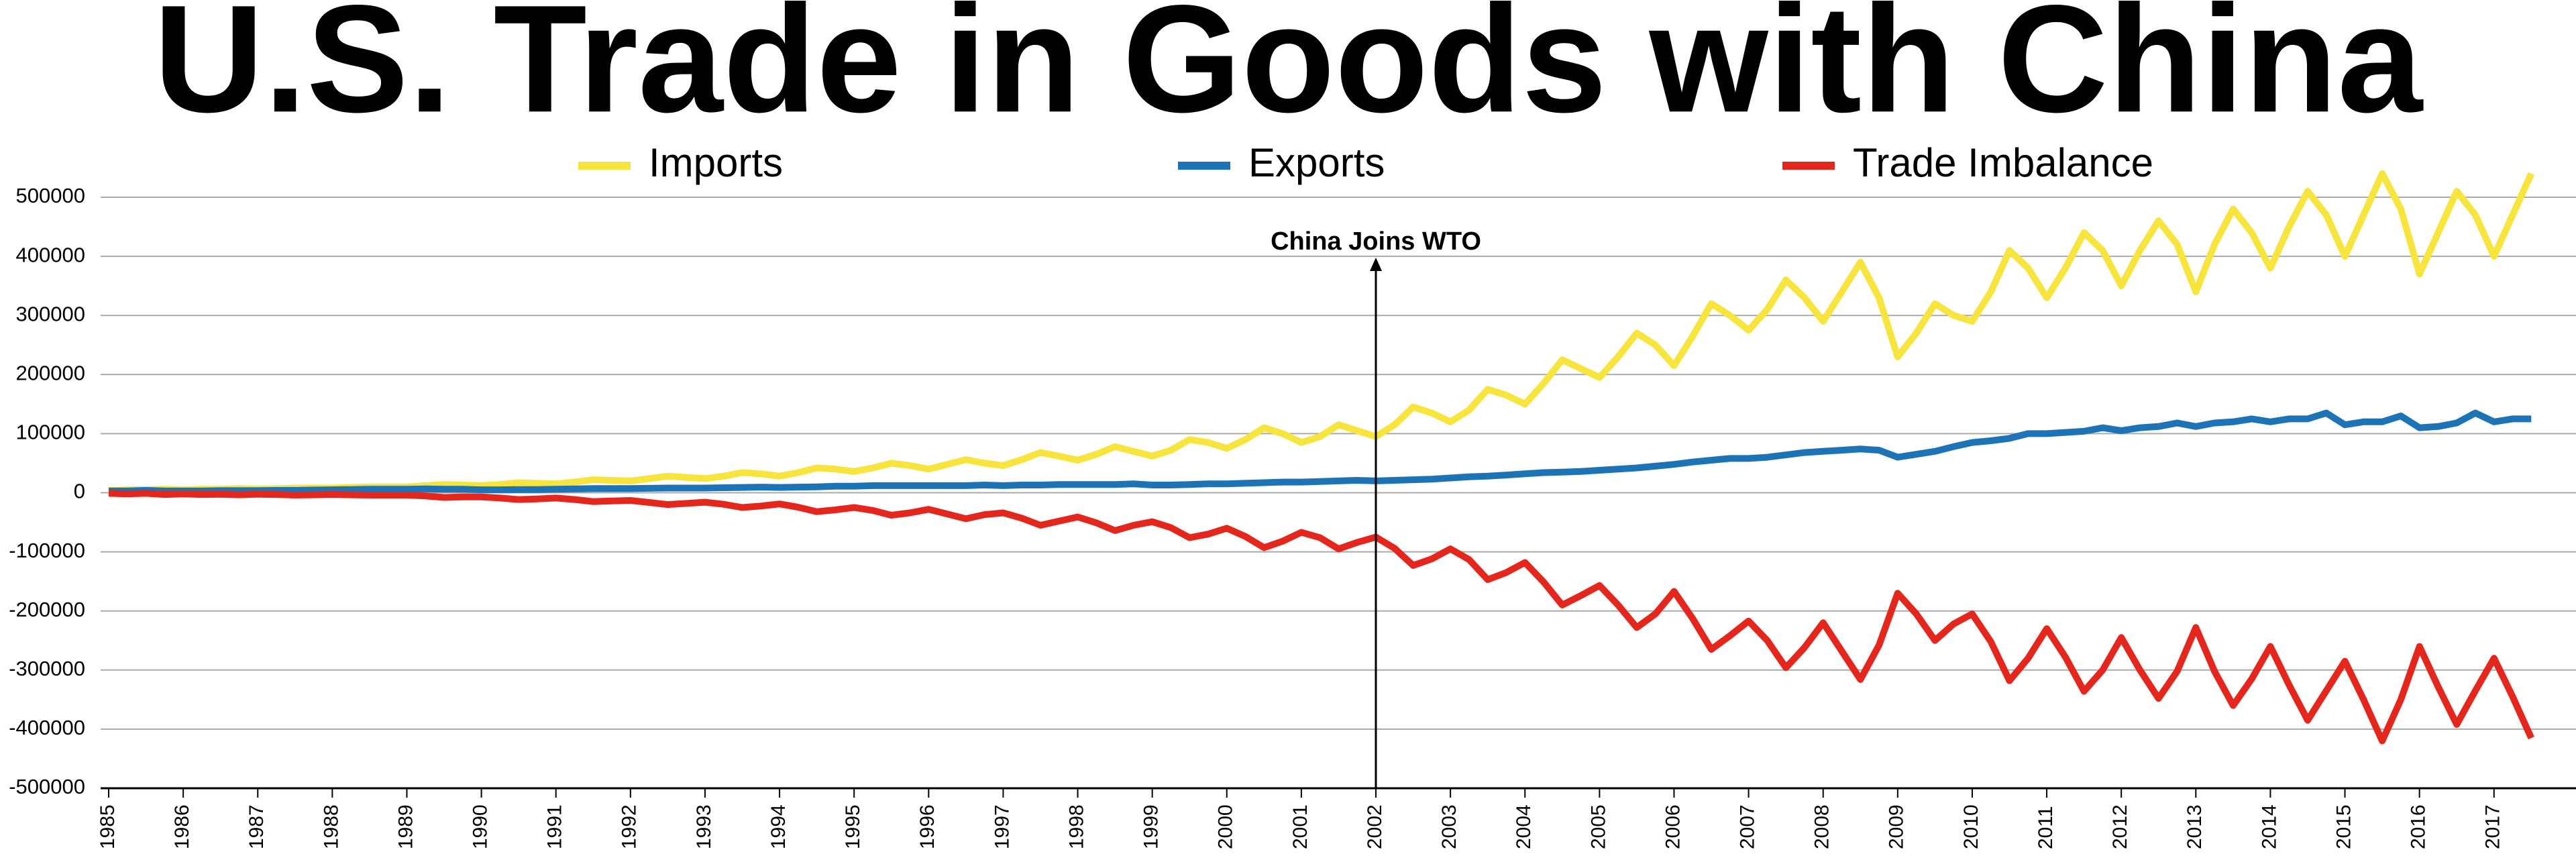 The image size is (2576, 856). I want to click on x-tick-label: 2000, so click(1226, 826).